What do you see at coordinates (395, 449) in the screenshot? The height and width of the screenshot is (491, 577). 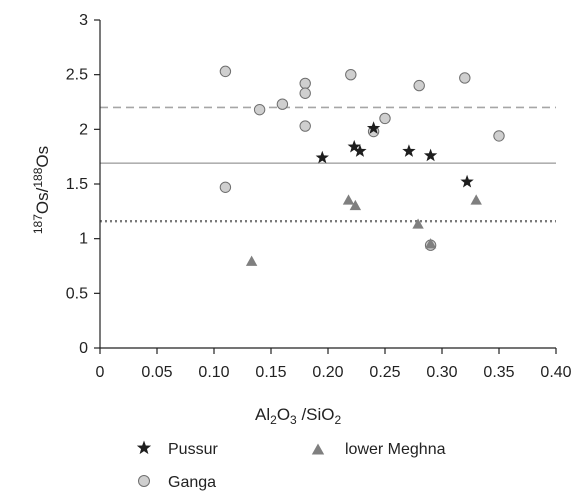 I see `legend-label-lower-meghna: lower Meghna` at bounding box center [395, 449].